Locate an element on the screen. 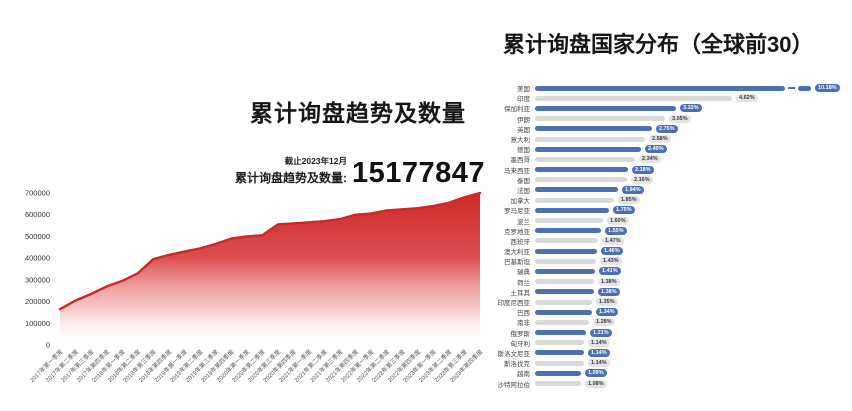 The height and width of the screenshot is (411, 852). bar-track: 1.28% is located at coordinates (575, 322).